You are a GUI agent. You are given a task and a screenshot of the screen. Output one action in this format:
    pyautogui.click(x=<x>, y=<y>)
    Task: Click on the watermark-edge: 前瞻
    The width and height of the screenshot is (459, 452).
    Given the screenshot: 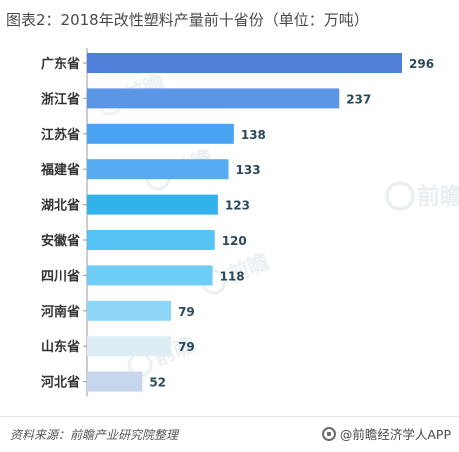 What is the action you would take?
    pyautogui.click(x=422, y=196)
    